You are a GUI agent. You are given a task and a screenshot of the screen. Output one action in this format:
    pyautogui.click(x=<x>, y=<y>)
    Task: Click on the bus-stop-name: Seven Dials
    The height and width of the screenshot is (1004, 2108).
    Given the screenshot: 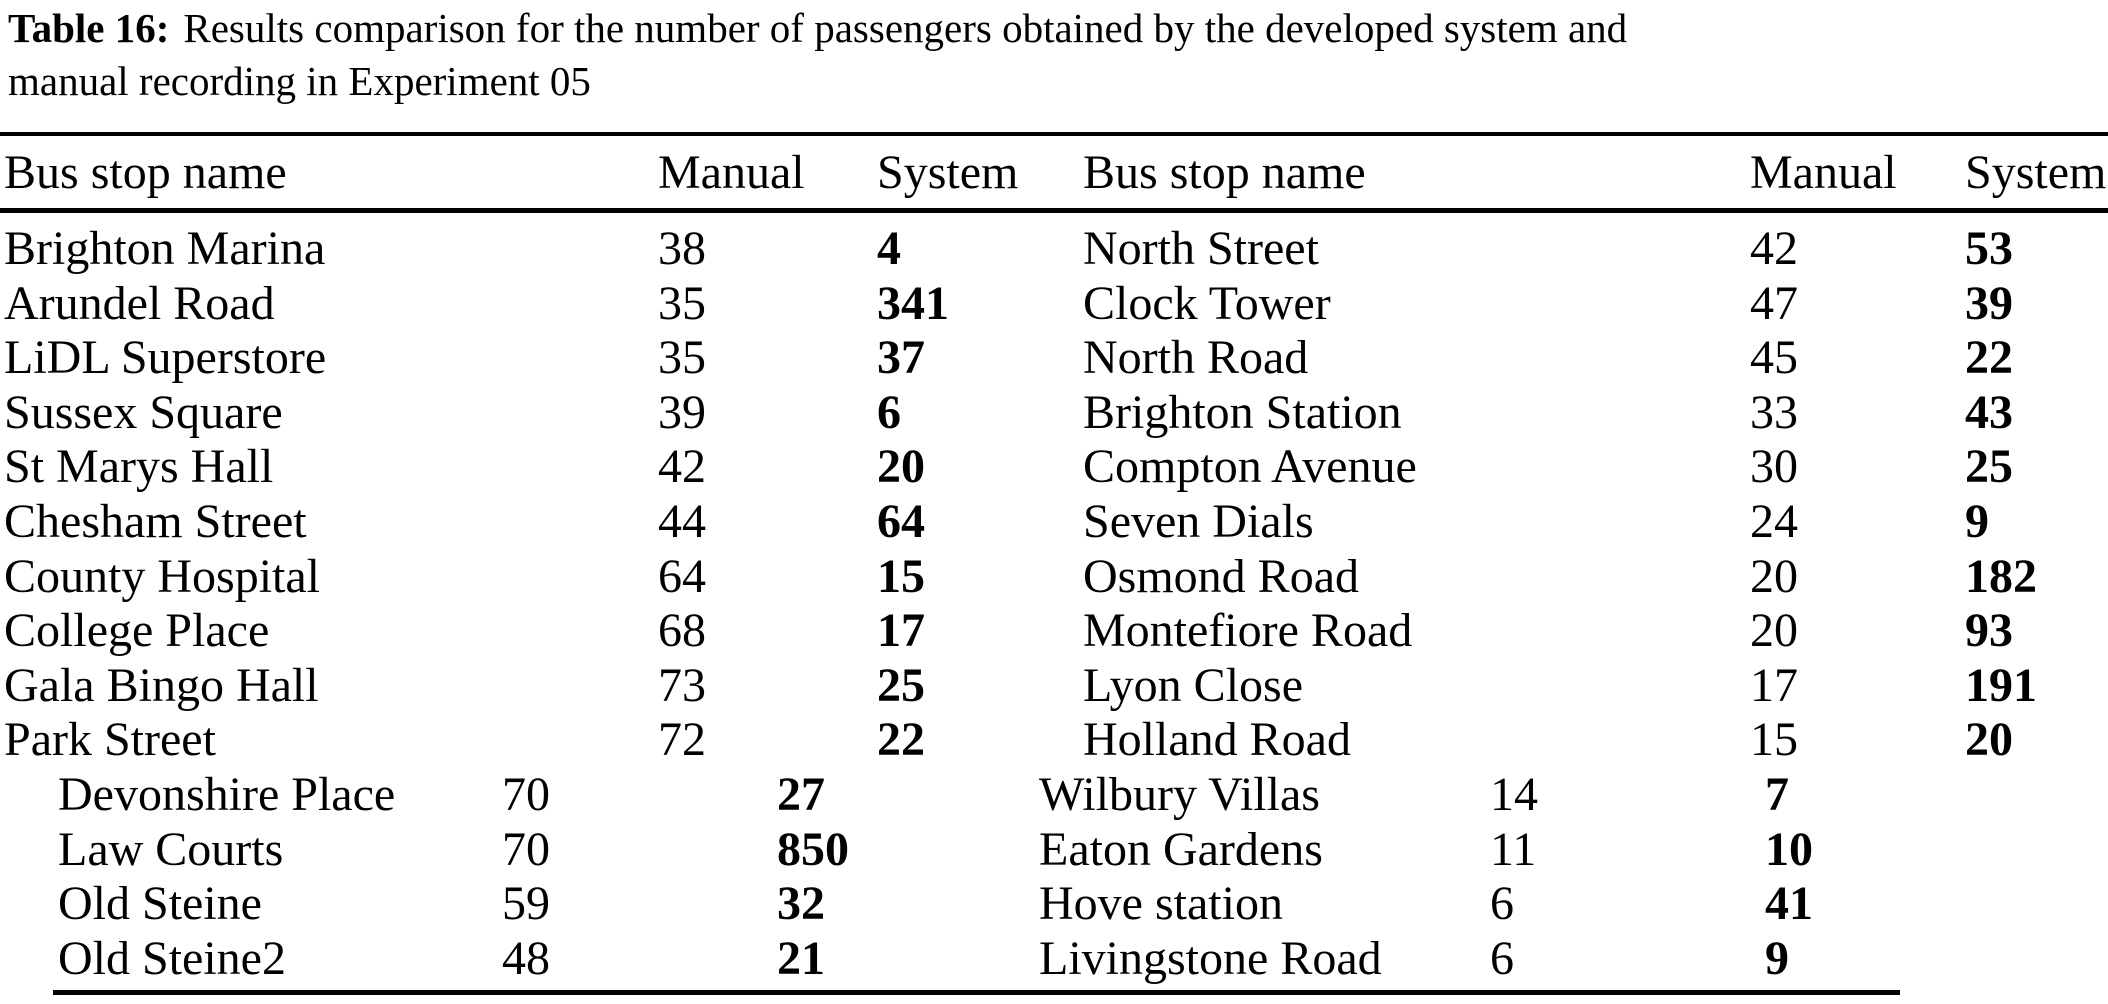 What is the action you would take?
    pyautogui.click(x=1198, y=521)
    